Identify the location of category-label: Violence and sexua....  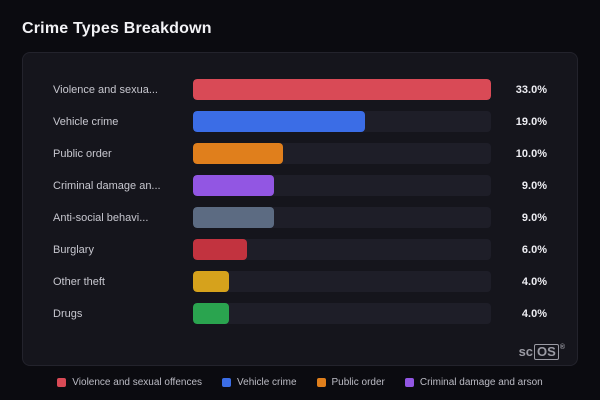
(105, 89).